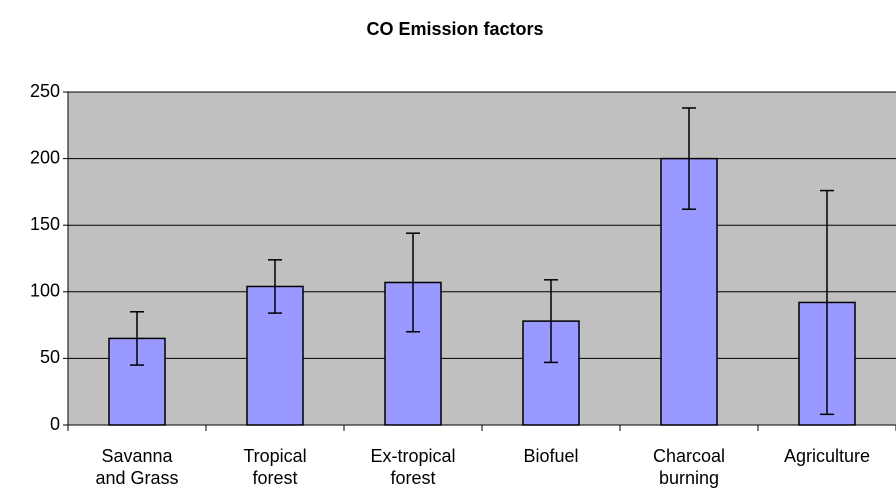 This screenshot has width=896, height=499. I want to click on y-tick-label: 100, so click(45, 291).